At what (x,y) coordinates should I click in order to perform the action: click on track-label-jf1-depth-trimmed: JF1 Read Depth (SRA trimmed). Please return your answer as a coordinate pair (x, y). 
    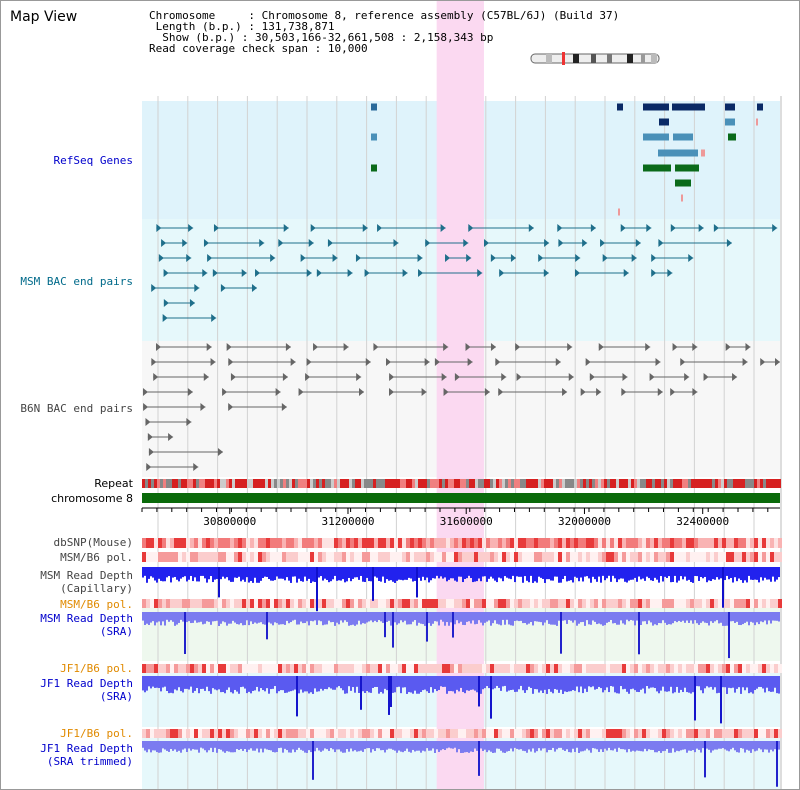
    Looking at the image, I should click on (86, 755).